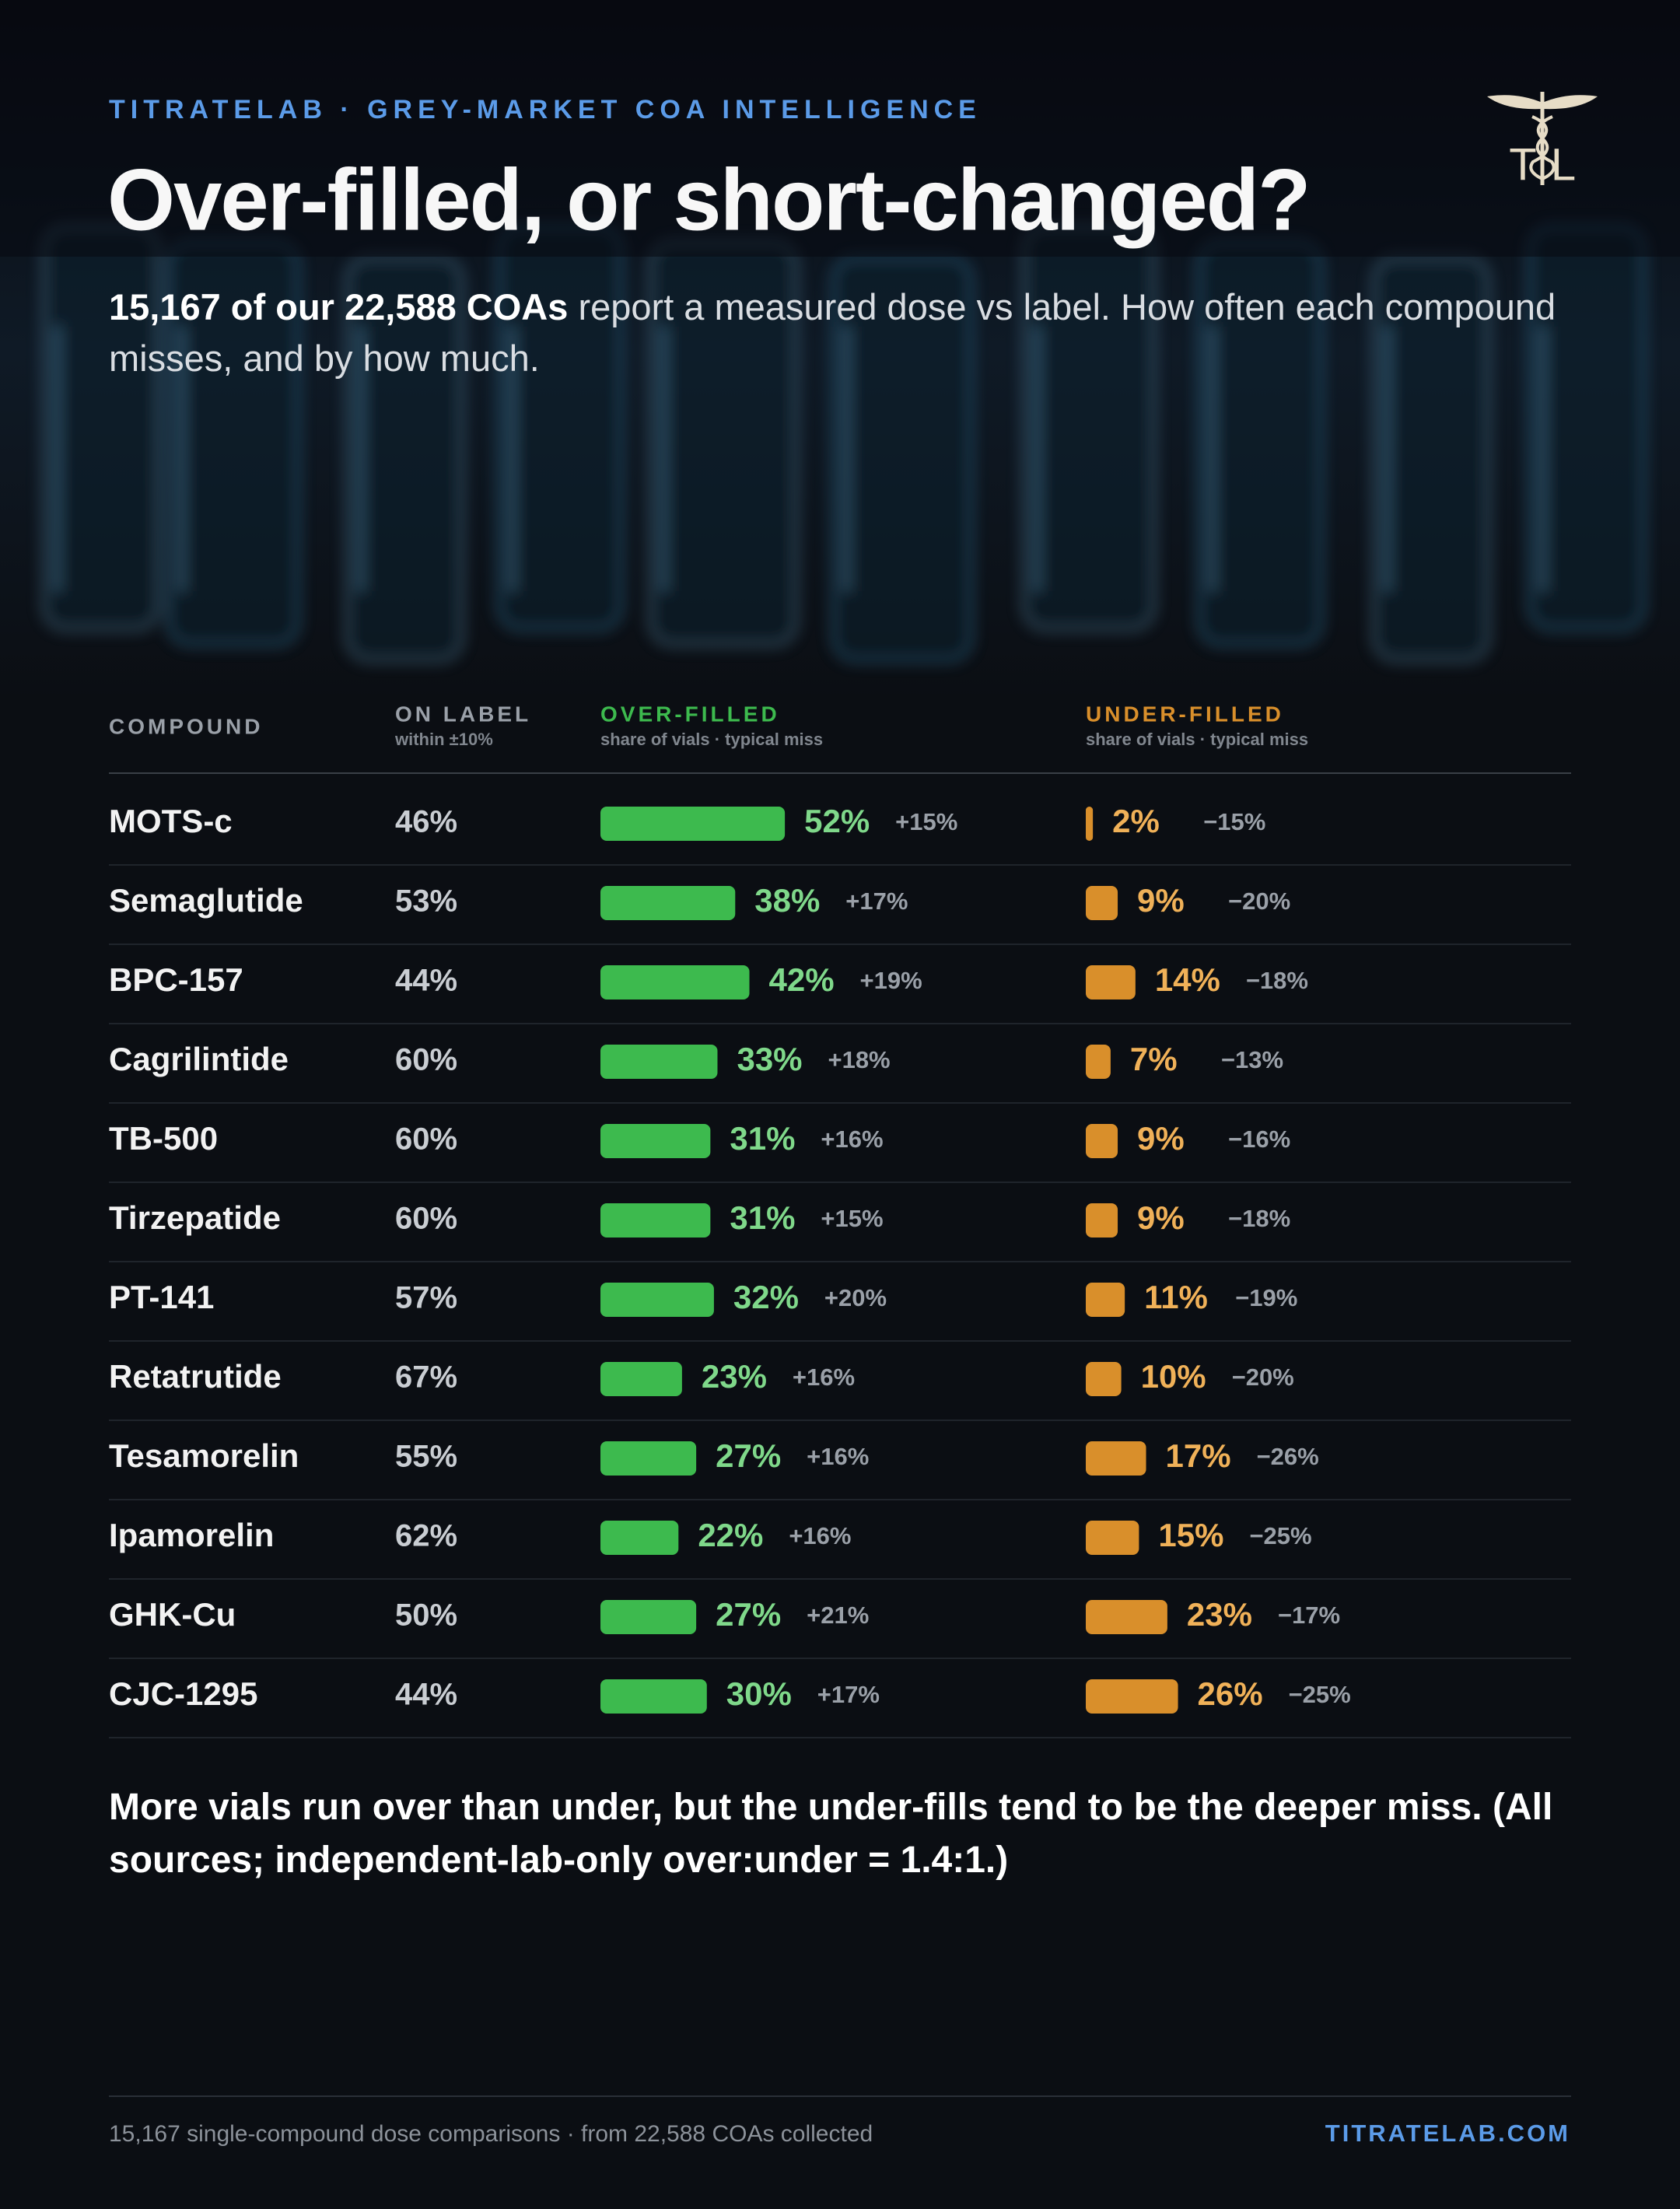  What do you see at coordinates (1523, 164) in the screenshot?
I see `logo-letter: T` at bounding box center [1523, 164].